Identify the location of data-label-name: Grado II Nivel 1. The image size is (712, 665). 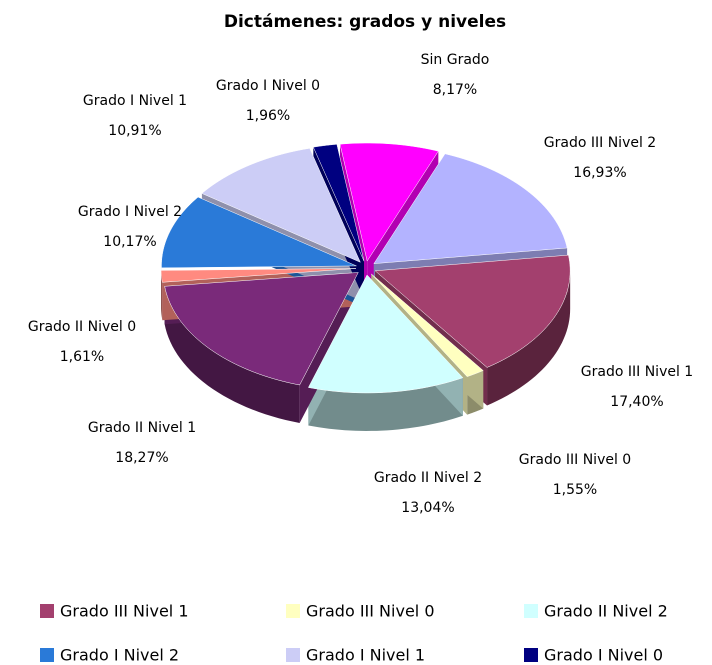
(142, 428).